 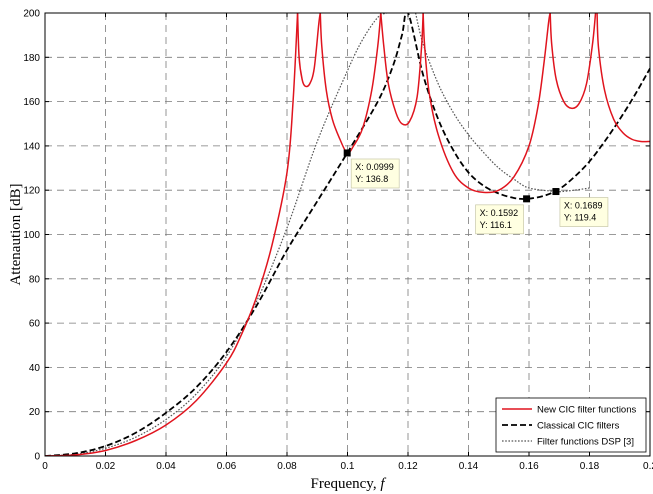 I want to click on x-tick-label: 0, so click(x=45, y=466).